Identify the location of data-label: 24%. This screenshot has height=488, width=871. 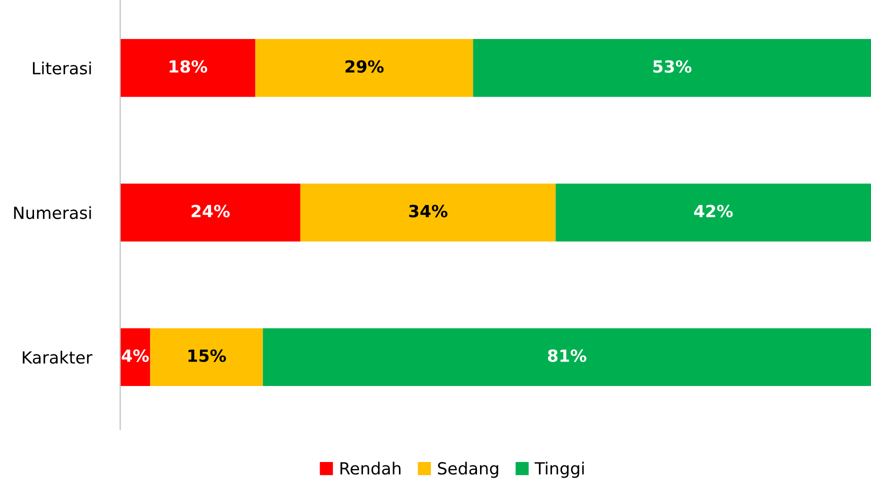
(211, 211).